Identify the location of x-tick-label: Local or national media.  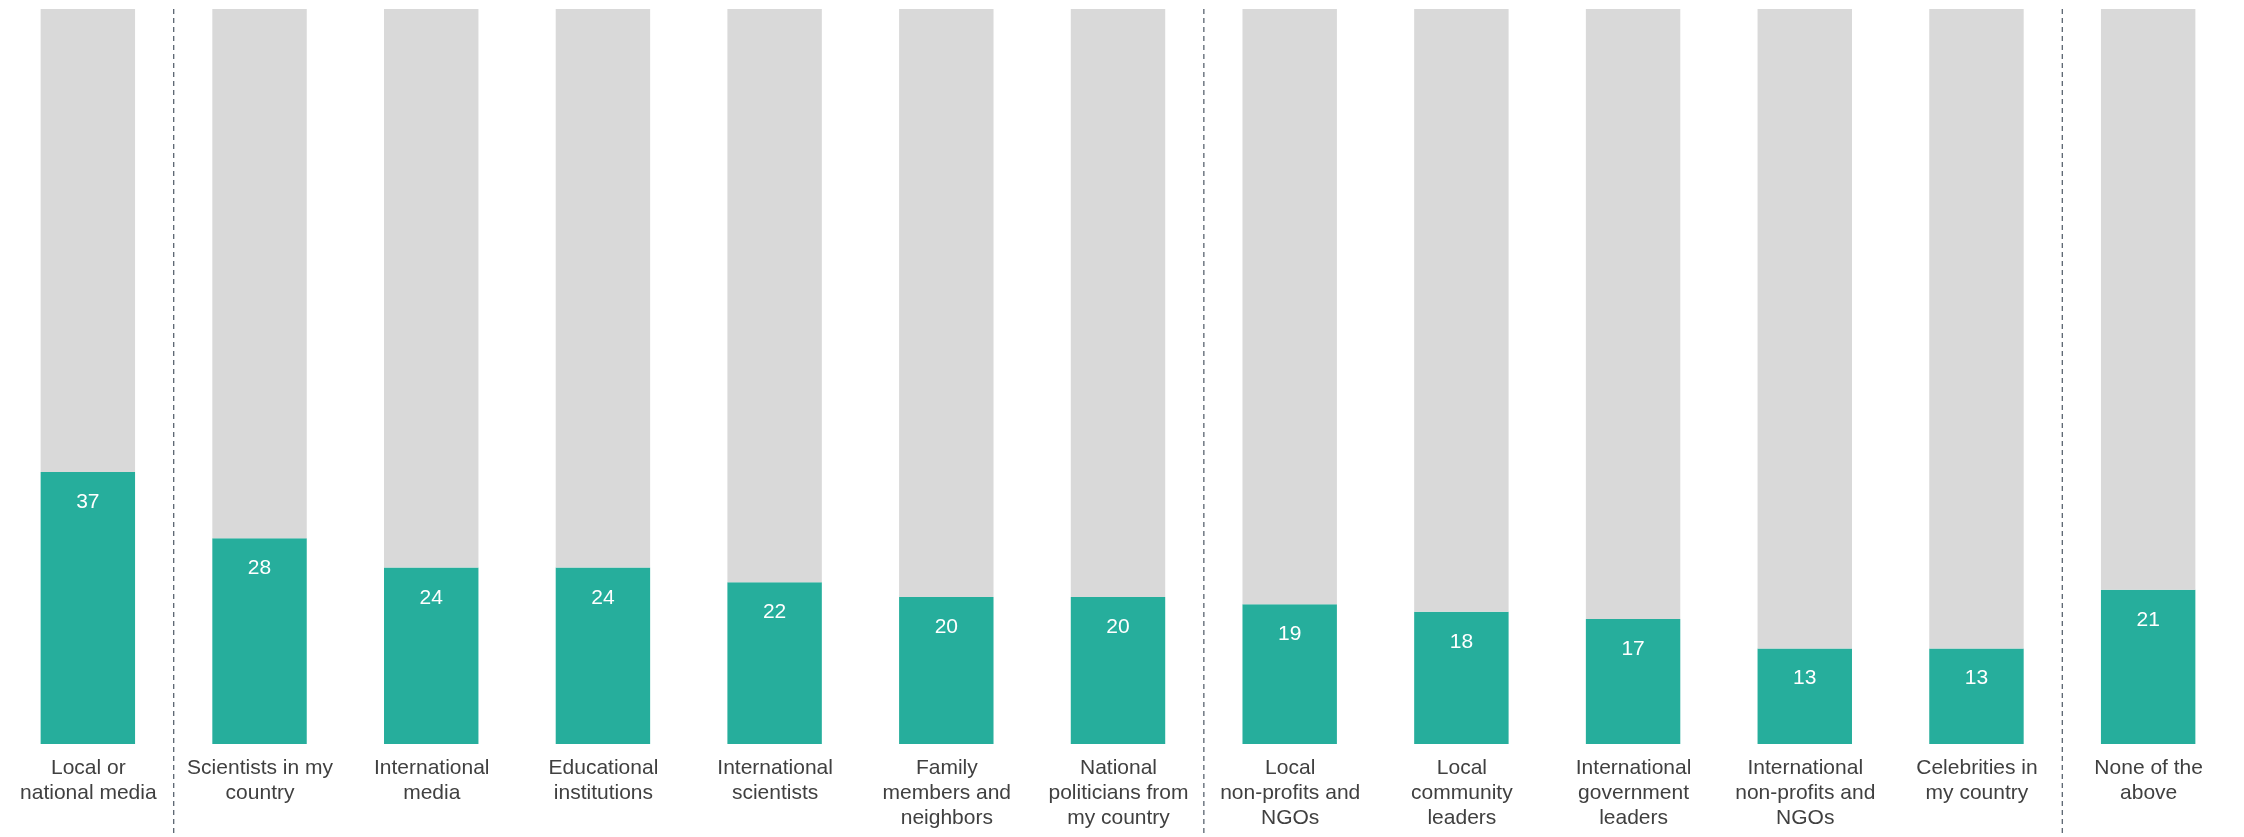
(88, 778).